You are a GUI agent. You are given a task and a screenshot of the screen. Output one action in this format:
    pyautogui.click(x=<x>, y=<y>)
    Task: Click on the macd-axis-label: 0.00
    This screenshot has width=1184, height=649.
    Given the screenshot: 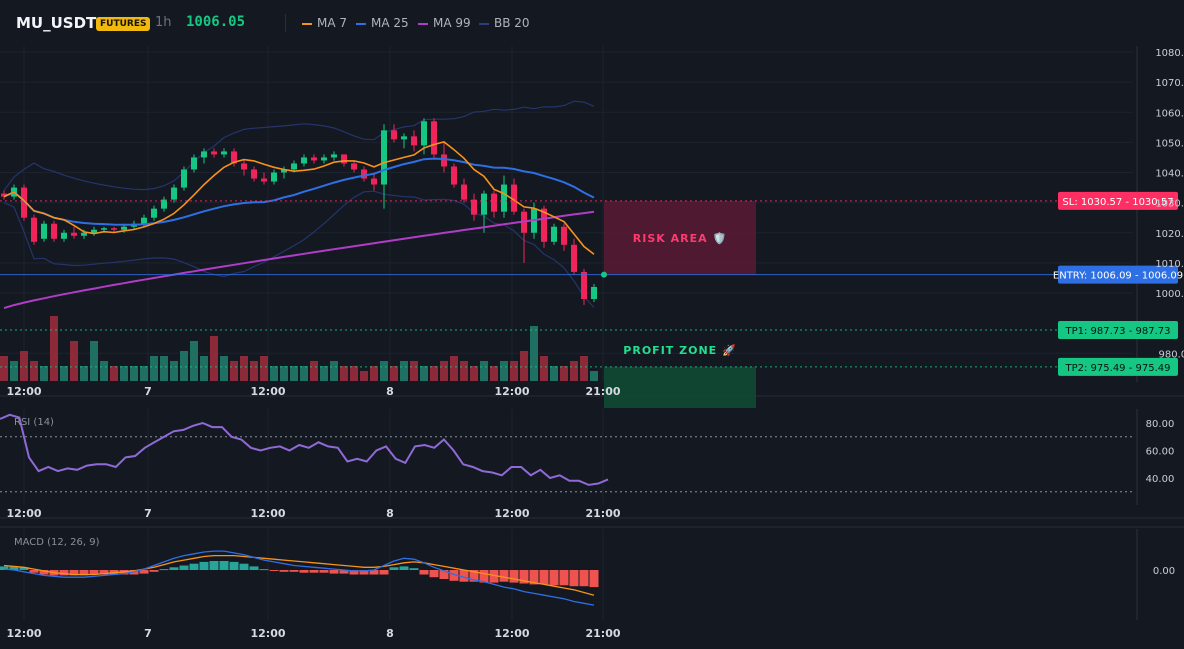 What is the action you would take?
    pyautogui.click(x=1164, y=571)
    